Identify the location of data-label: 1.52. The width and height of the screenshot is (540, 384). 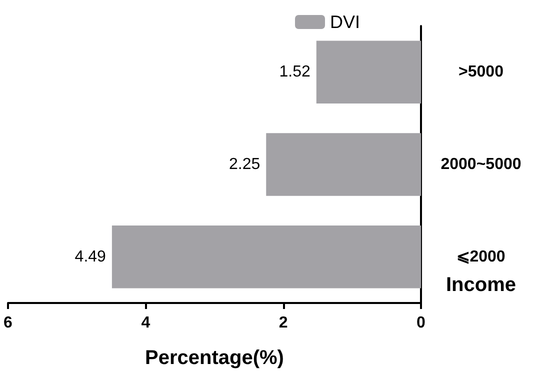
(294, 72).